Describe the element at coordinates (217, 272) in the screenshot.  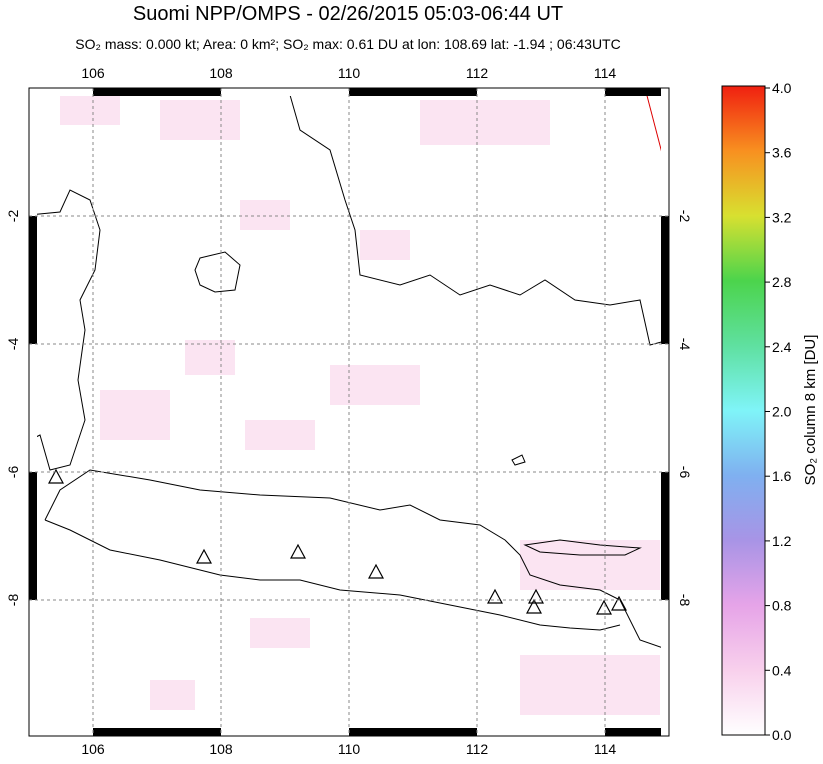
I see `coast-bangka` at that location.